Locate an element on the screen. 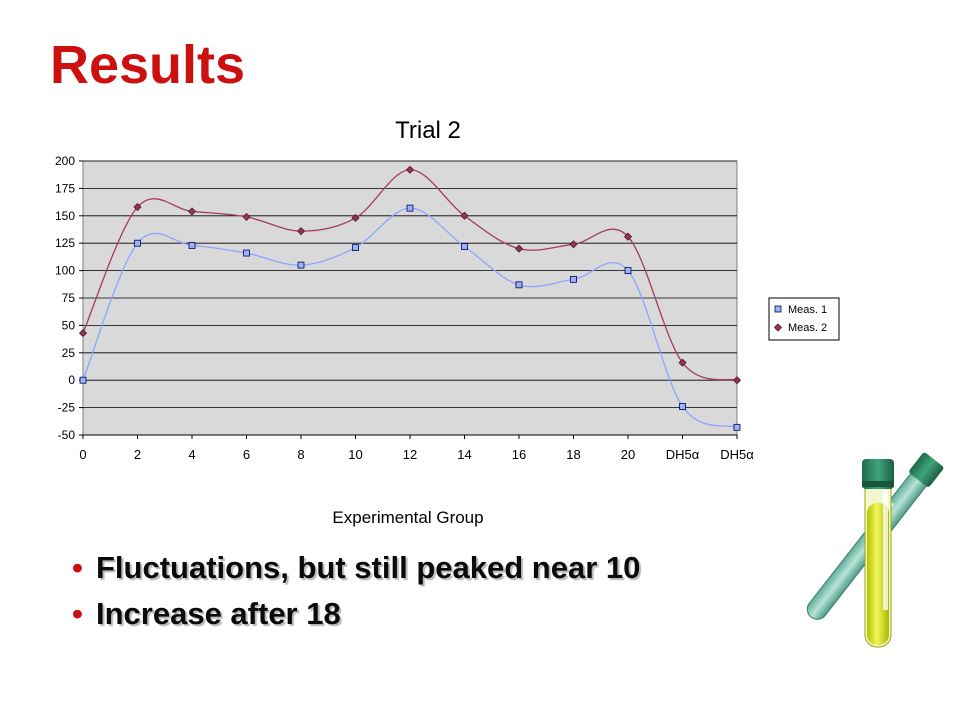  test-tubes-image is located at coordinates (875, 550).